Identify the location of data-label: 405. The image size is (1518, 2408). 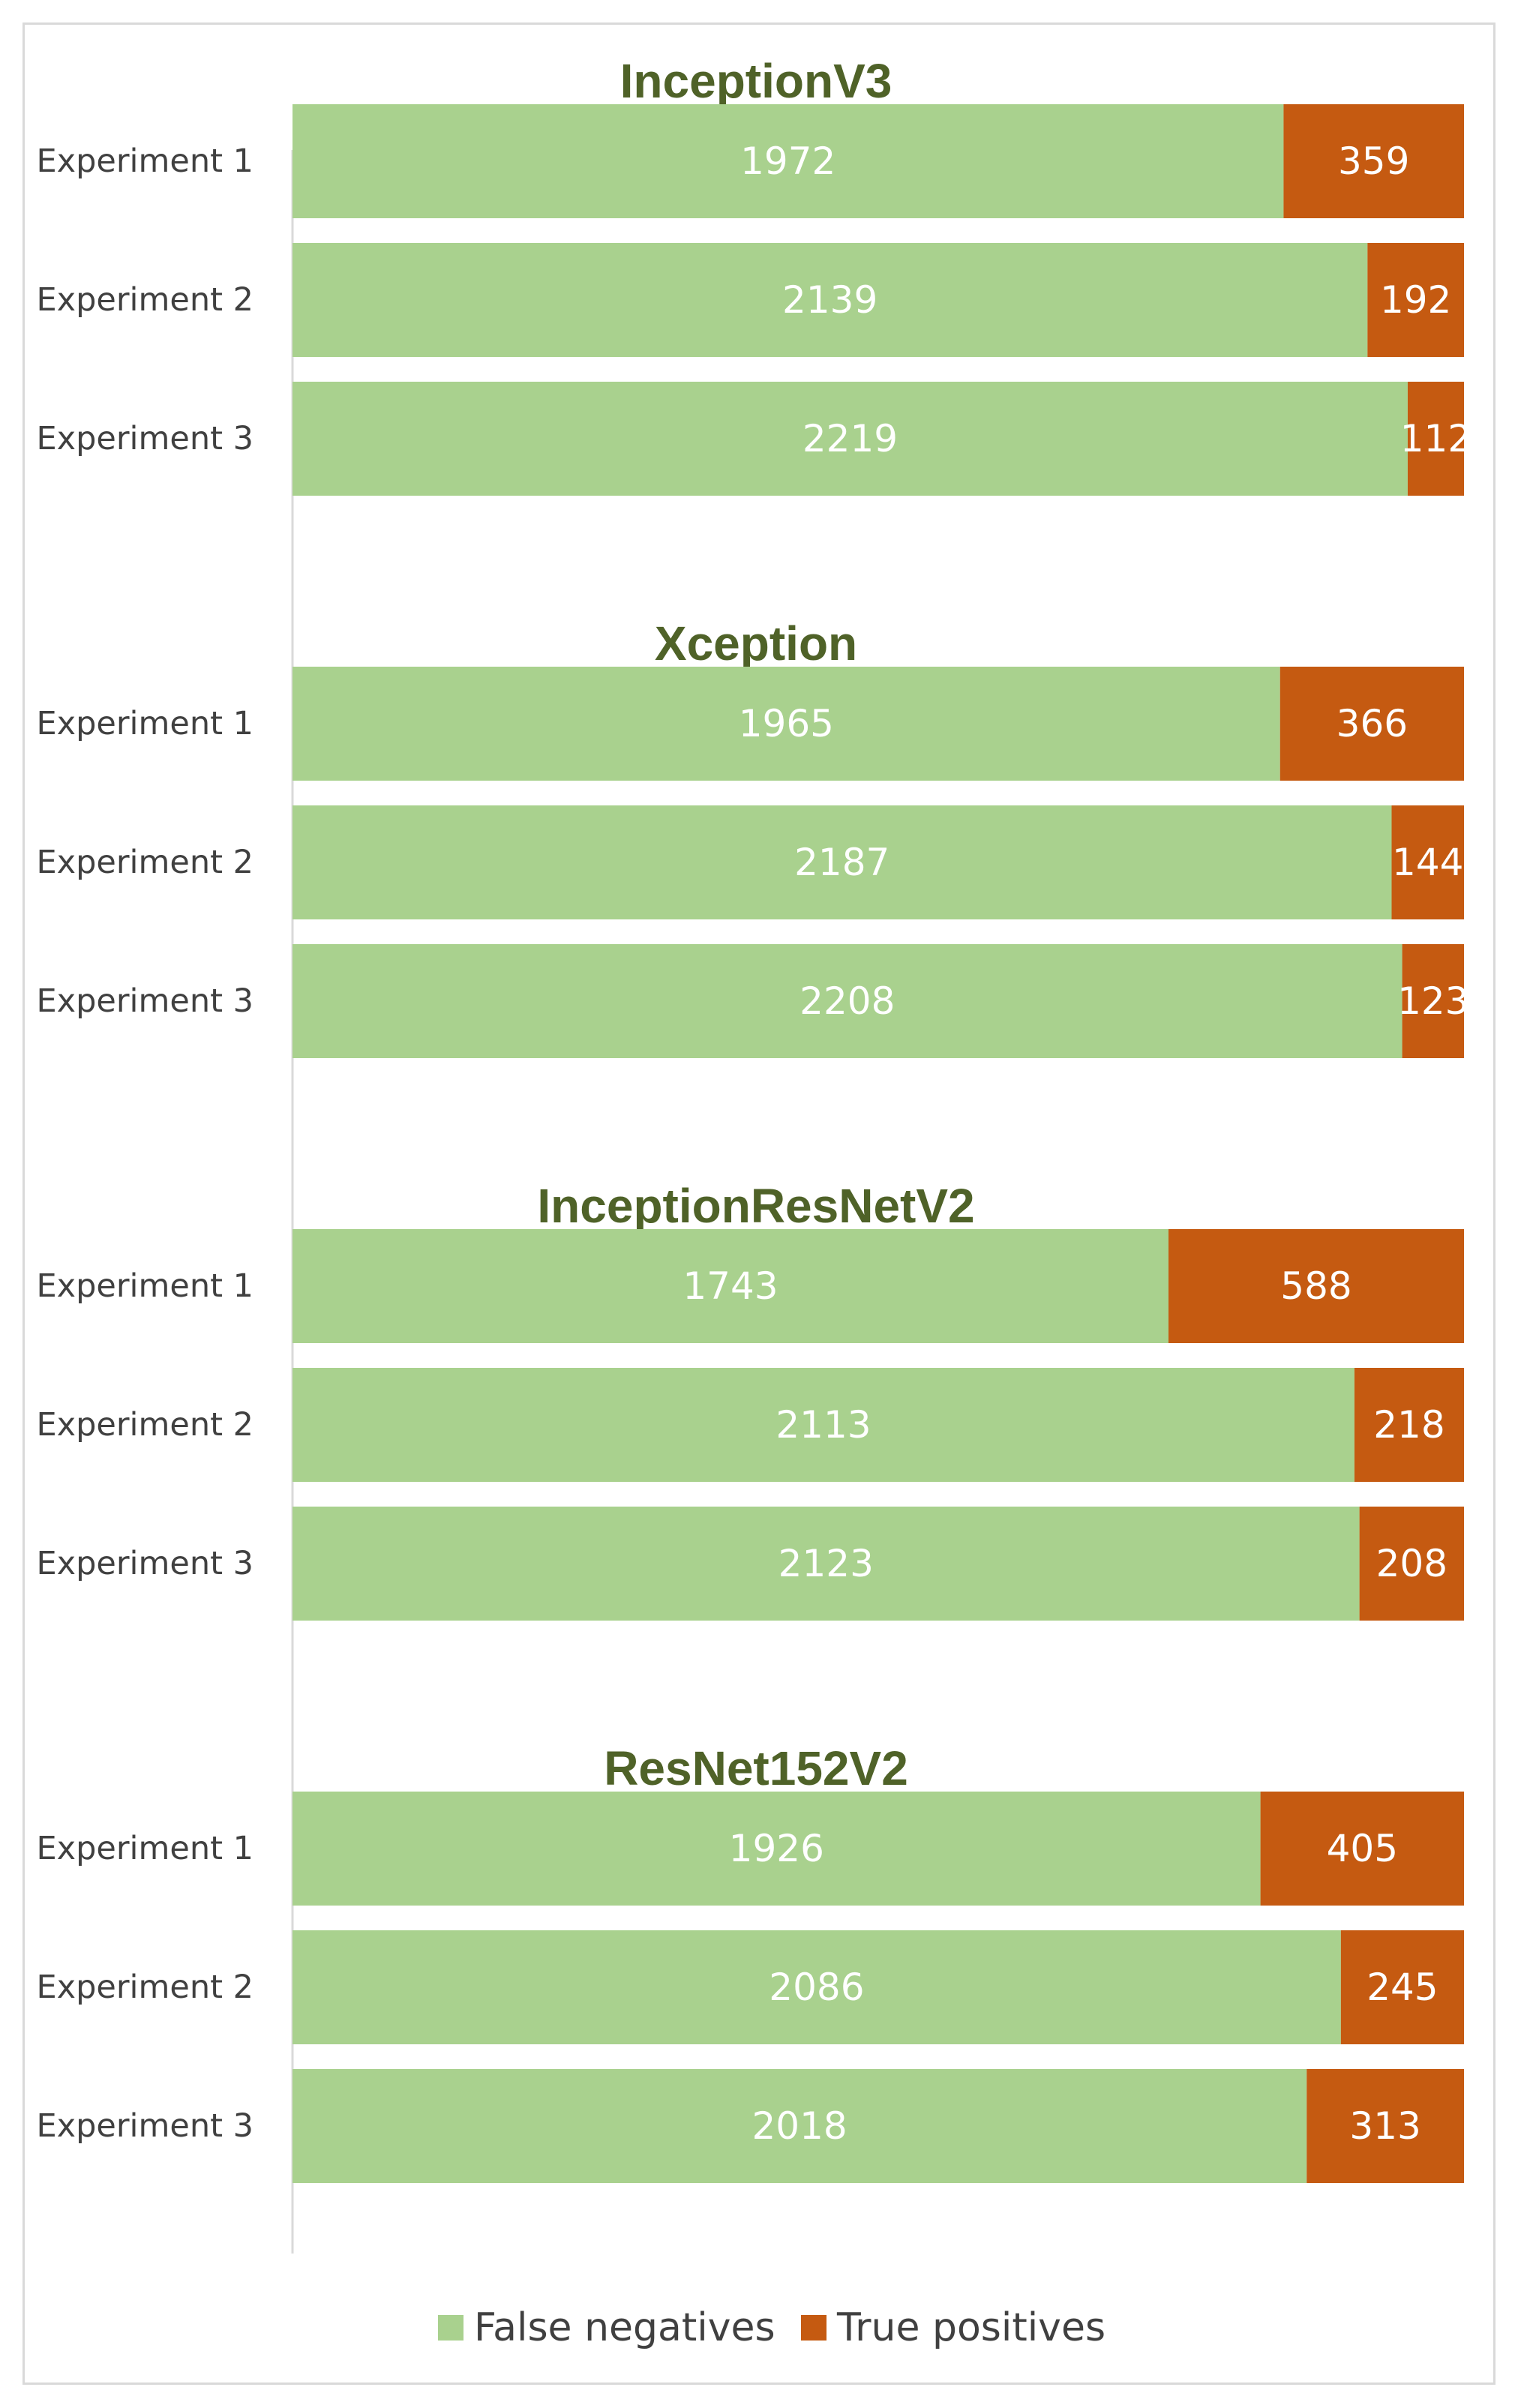
(1362, 1848).